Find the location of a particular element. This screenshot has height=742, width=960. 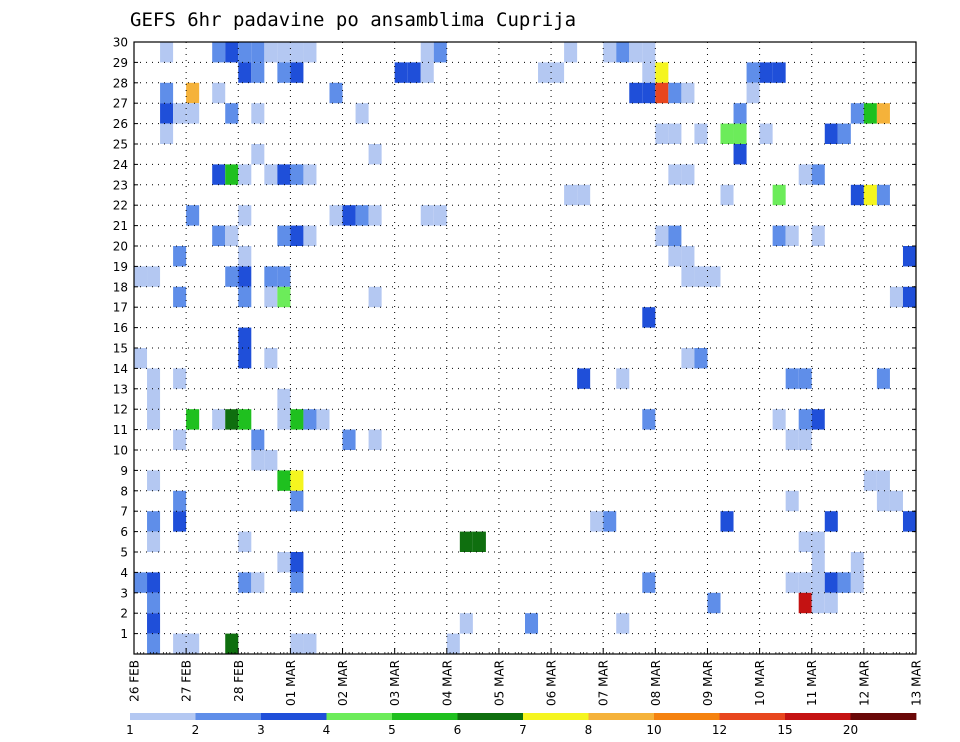

y-tick-label: 12 is located at coordinates (120, 410).